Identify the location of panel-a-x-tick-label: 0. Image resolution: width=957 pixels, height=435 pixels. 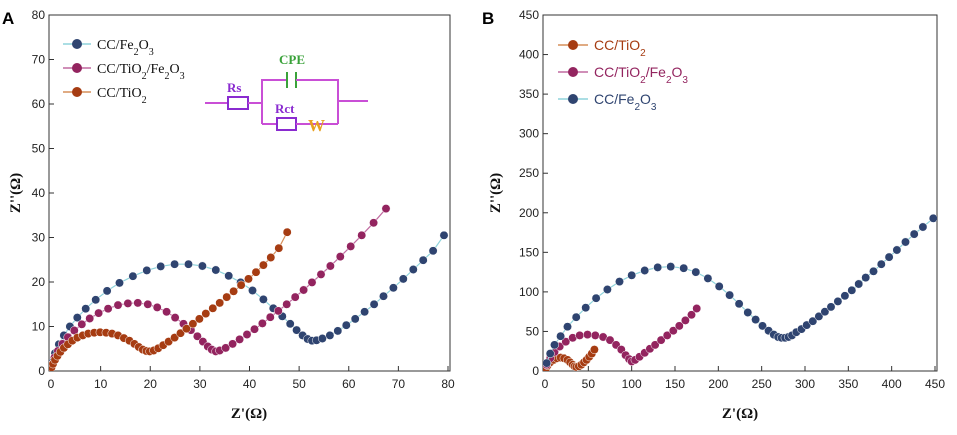
(51, 384).